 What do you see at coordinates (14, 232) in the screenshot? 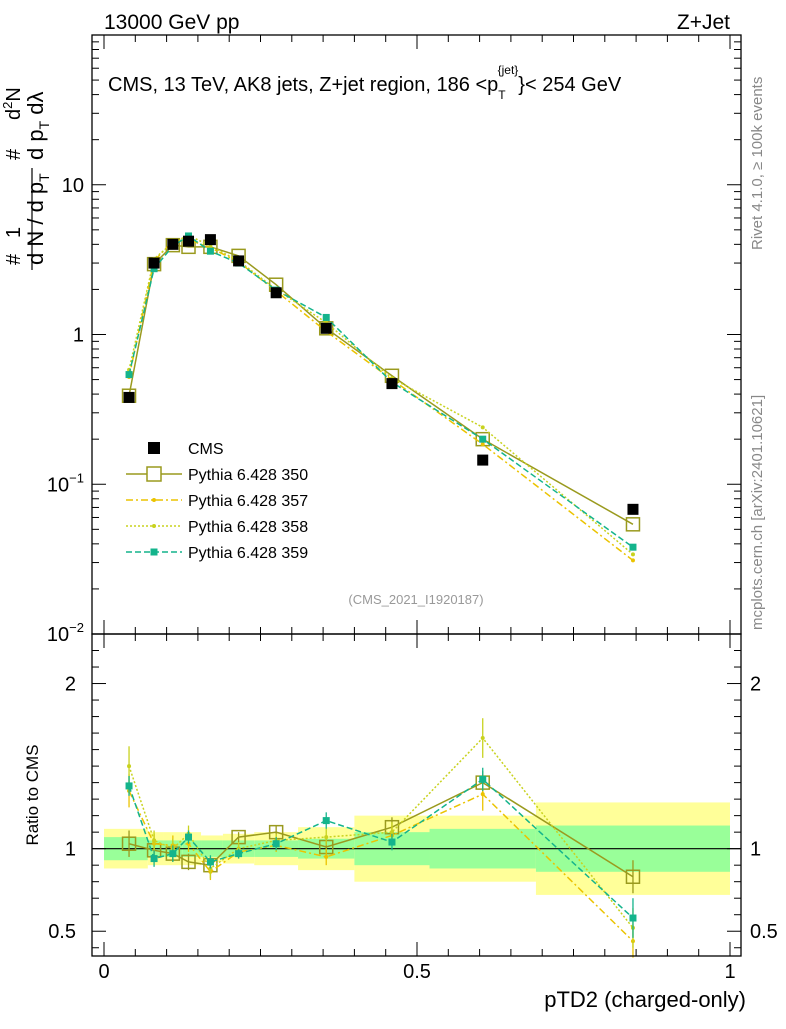
I see `y-label-main-one: 1` at bounding box center [14, 232].